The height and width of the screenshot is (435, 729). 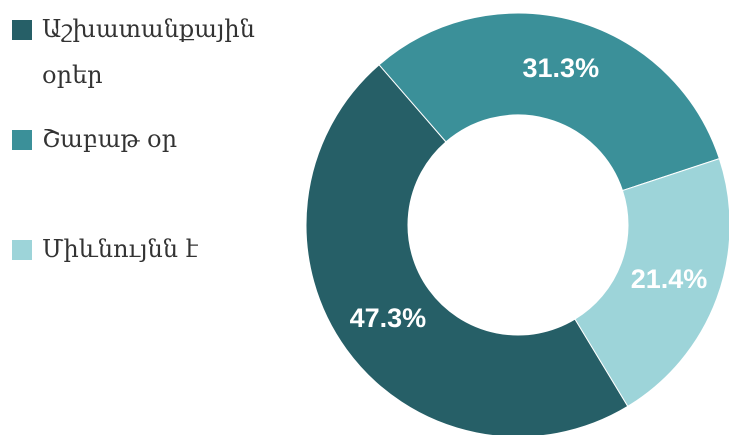 I want to click on legend-label: Միևնույնն է, so click(x=120, y=249).